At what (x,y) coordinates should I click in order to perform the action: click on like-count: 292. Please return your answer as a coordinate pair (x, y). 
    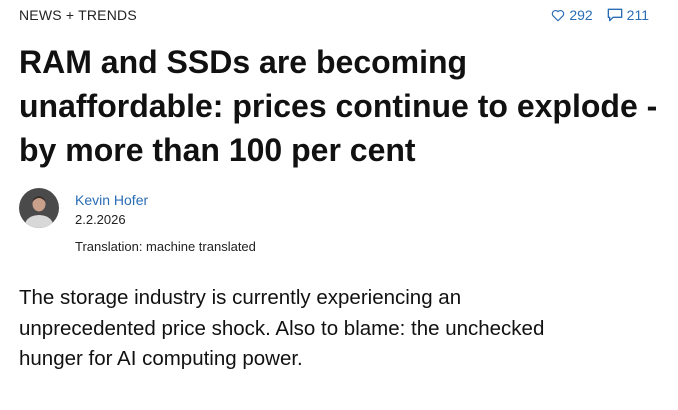
    Looking at the image, I should click on (581, 15).